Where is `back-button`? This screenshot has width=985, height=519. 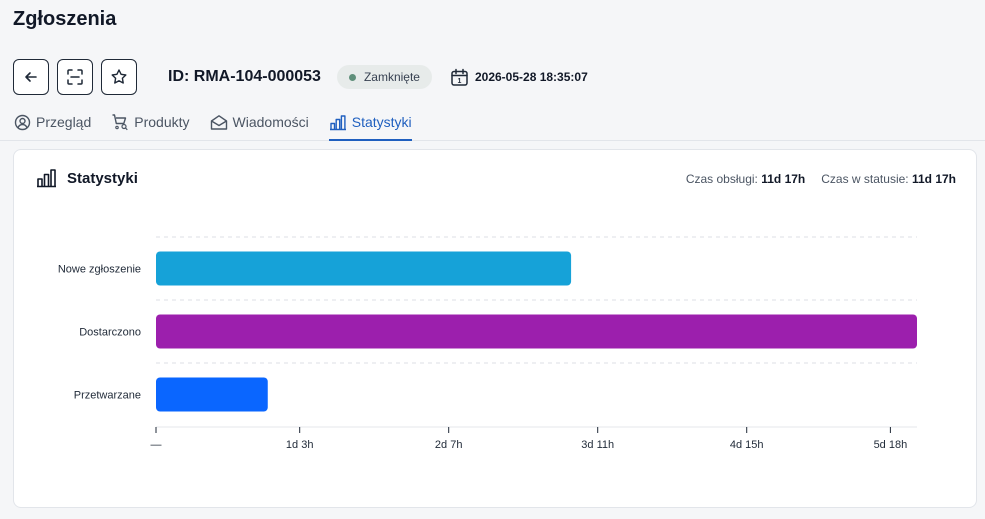 back-button is located at coordinates (31, 77).